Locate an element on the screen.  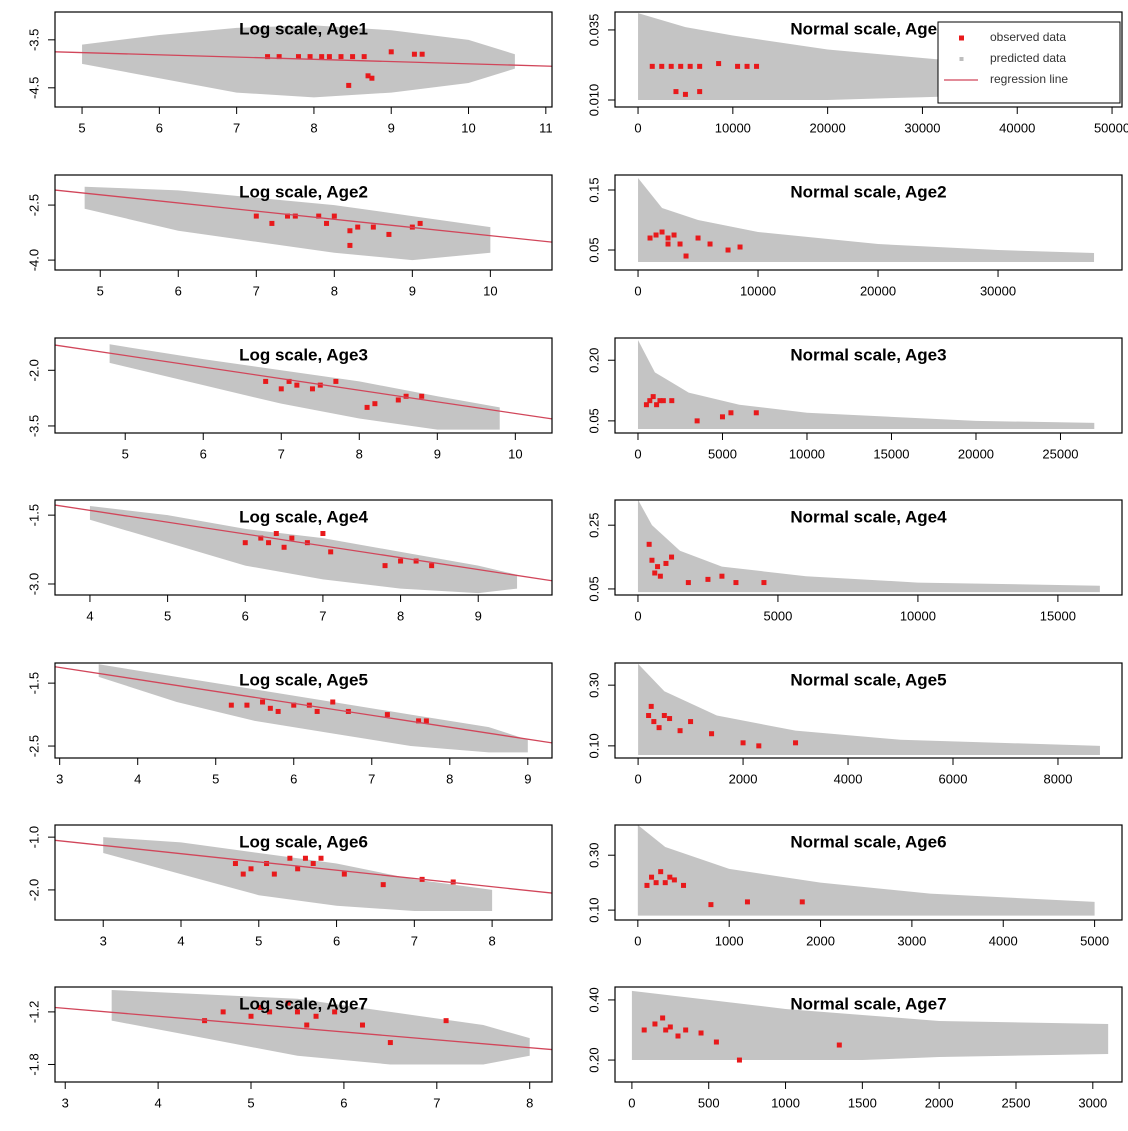
x-tick-label: 2500 is located at coordinates (1016, 1102).